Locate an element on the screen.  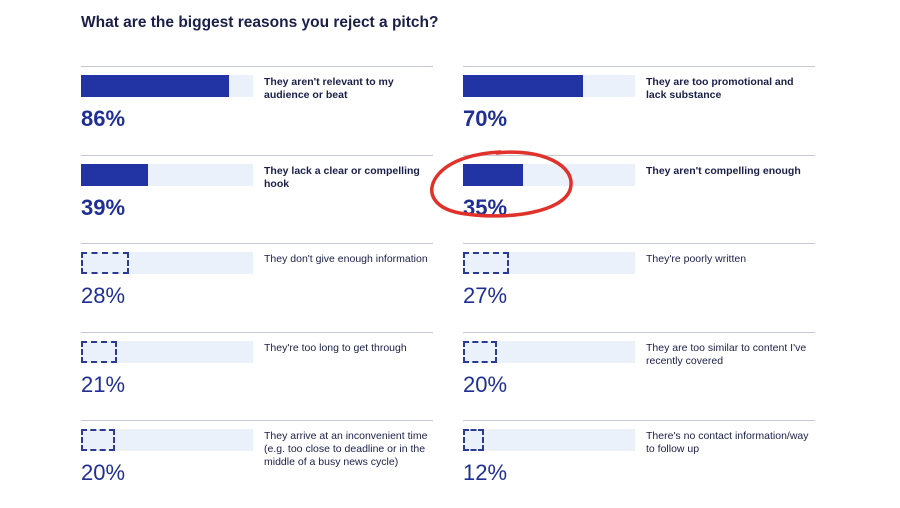
bar-category-label: They lack a clear or compelling hook is located at coordinates (342, 177).